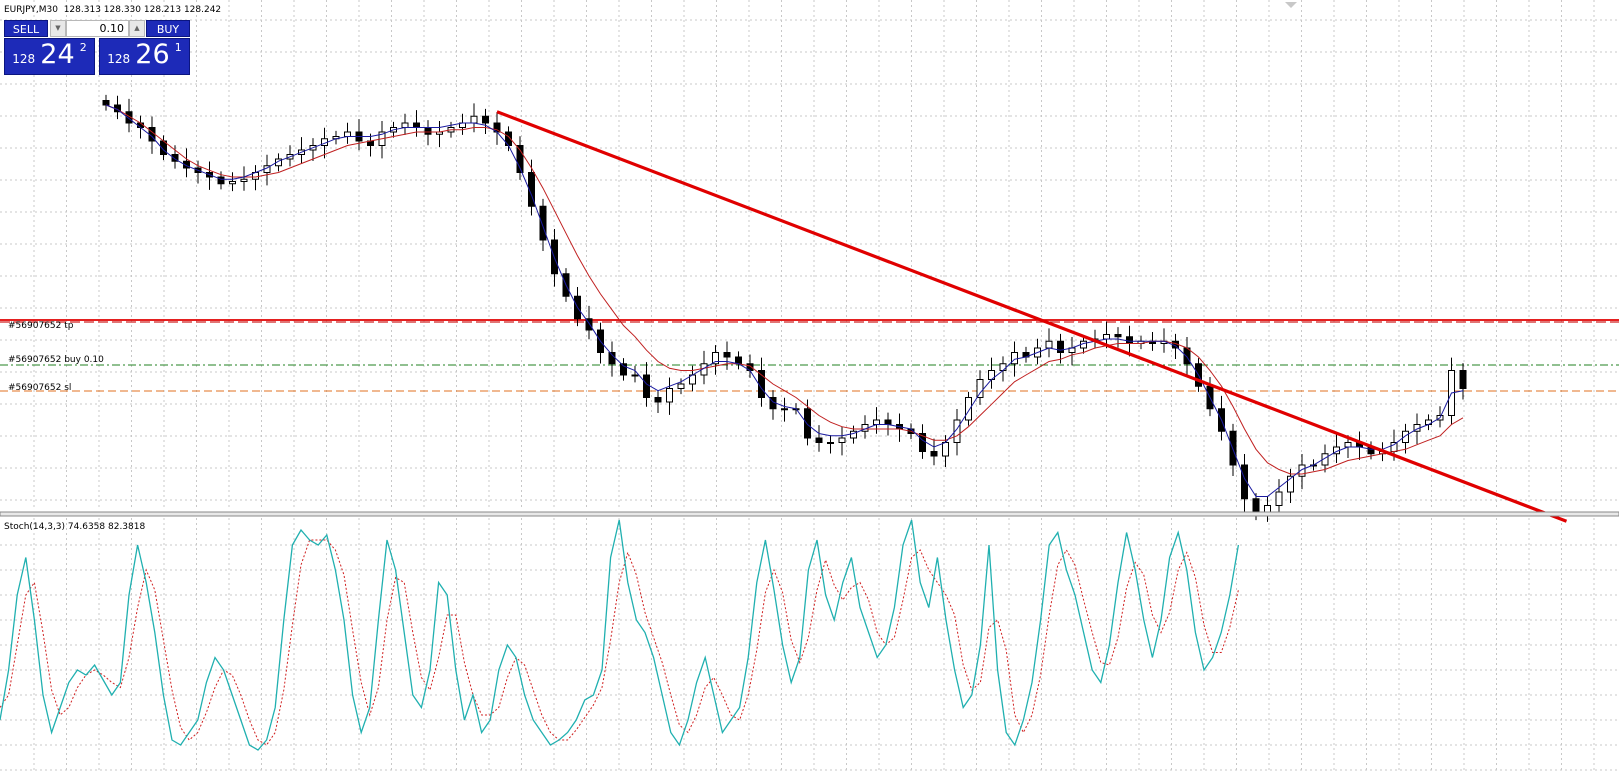 Image resolution: width=1619 pixels, height=773 pixels. What do you see at coordinates (119, 59) in the screenshot?
I see `buy-price-prefix: 128` at bounding box center [119, 59].